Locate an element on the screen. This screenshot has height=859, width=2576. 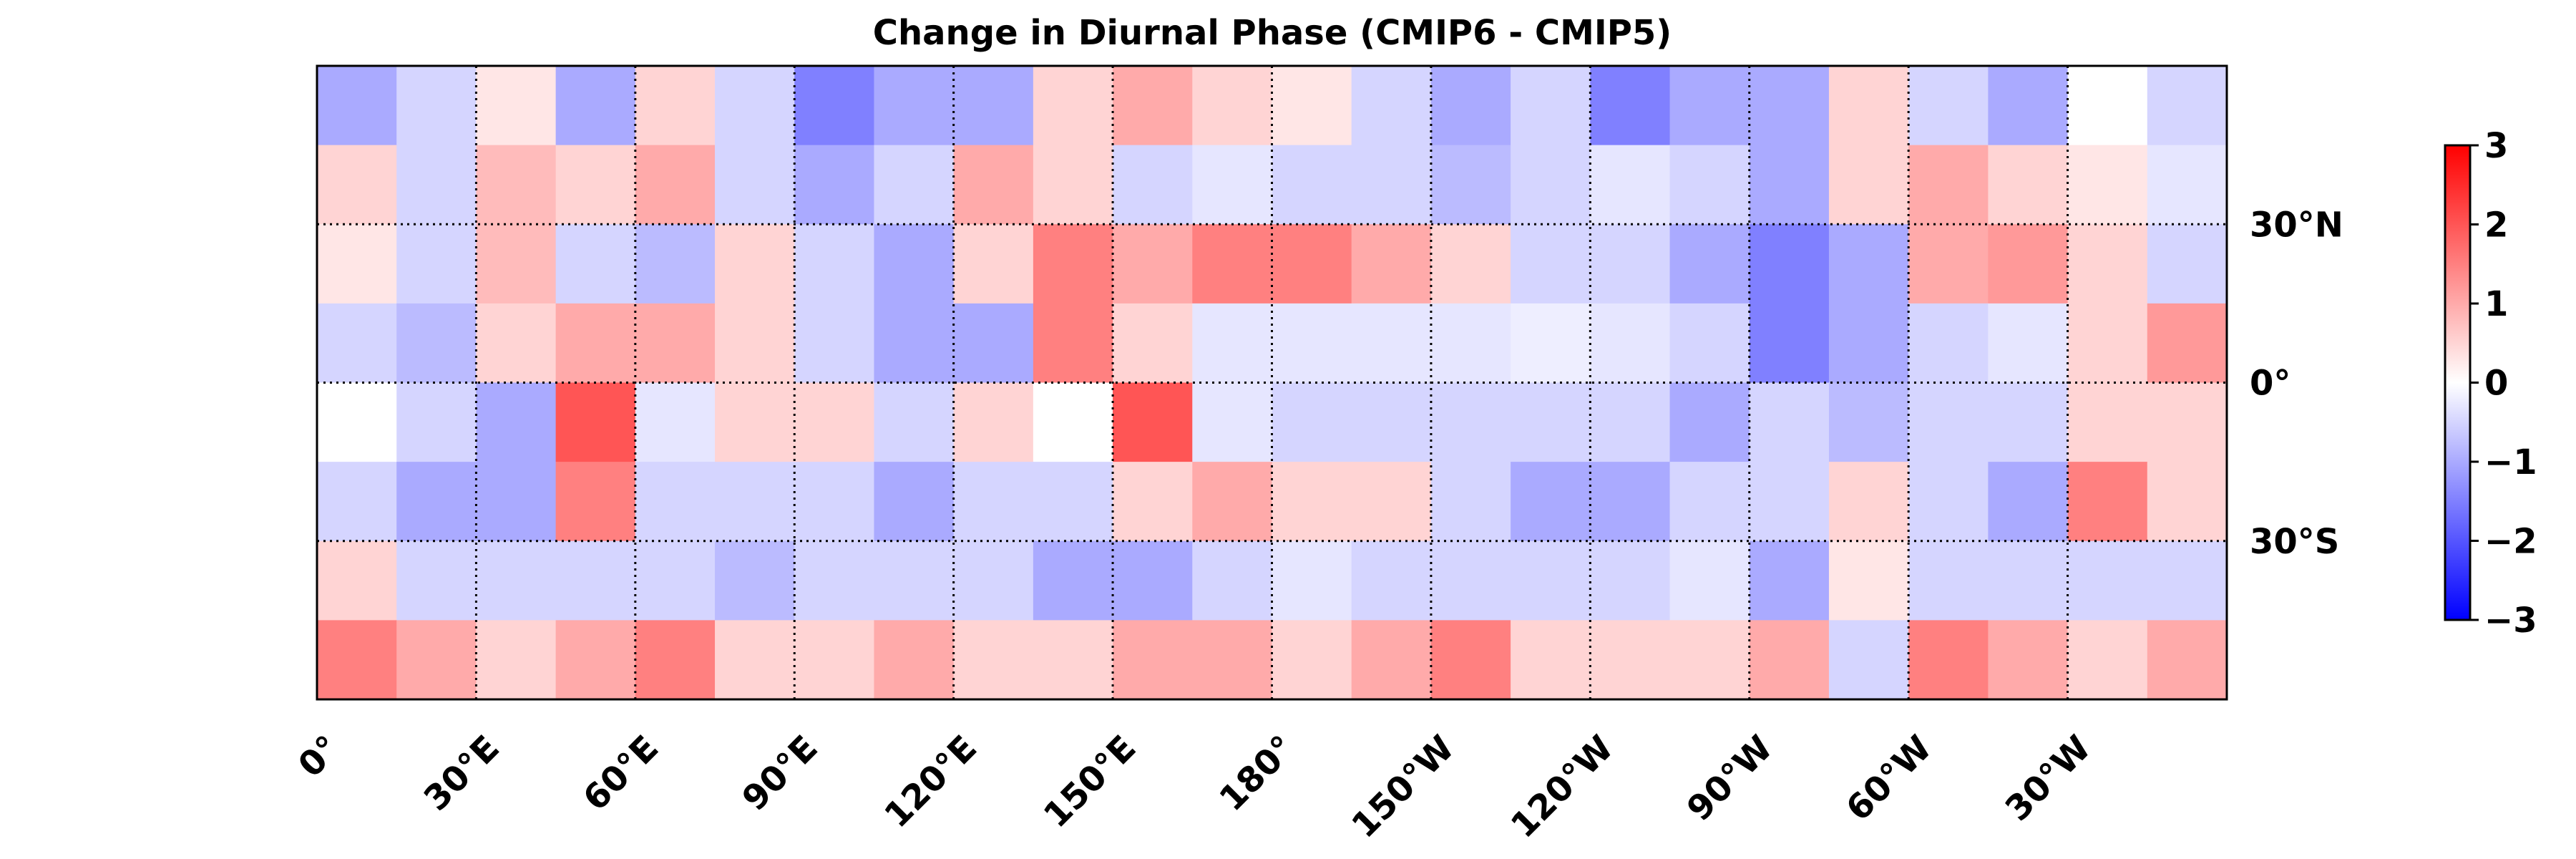
x-tick-label: 30°W is located at coordinates (2048, 778).